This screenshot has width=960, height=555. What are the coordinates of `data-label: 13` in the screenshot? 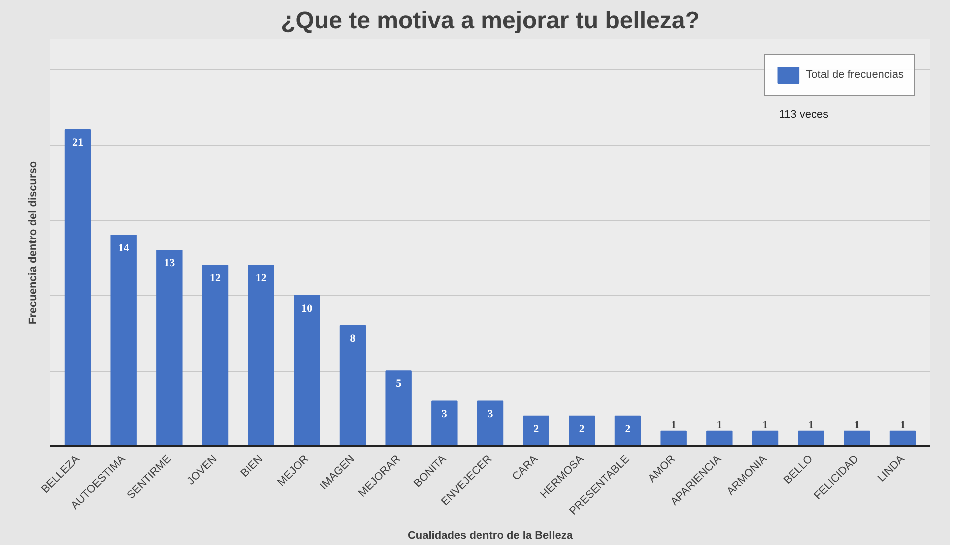 It's located at (170, 264).